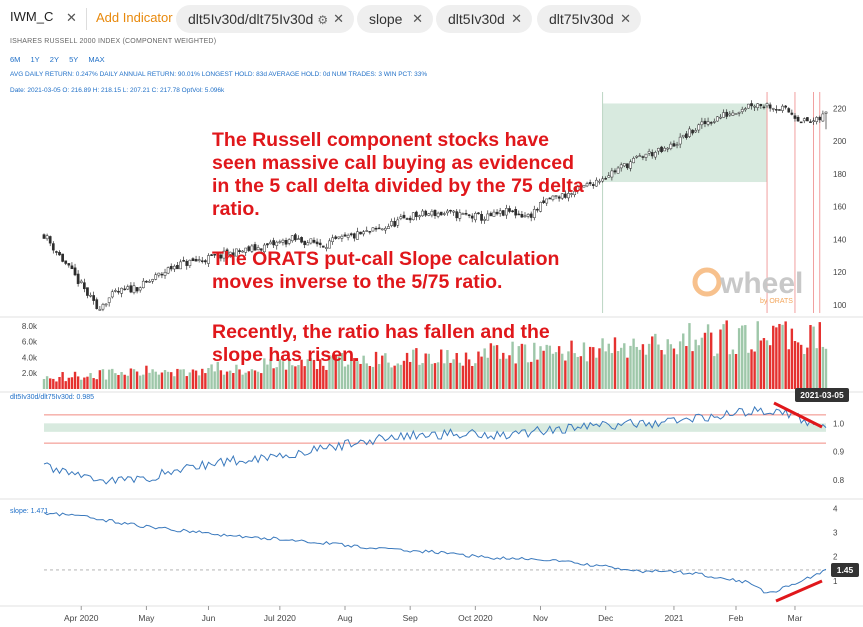 This screenshot has width=863, height=627. What do you see at coordinates (435, 445) in the screenshot?
I see `ratio-series-line` at bounding box center [435, 445].